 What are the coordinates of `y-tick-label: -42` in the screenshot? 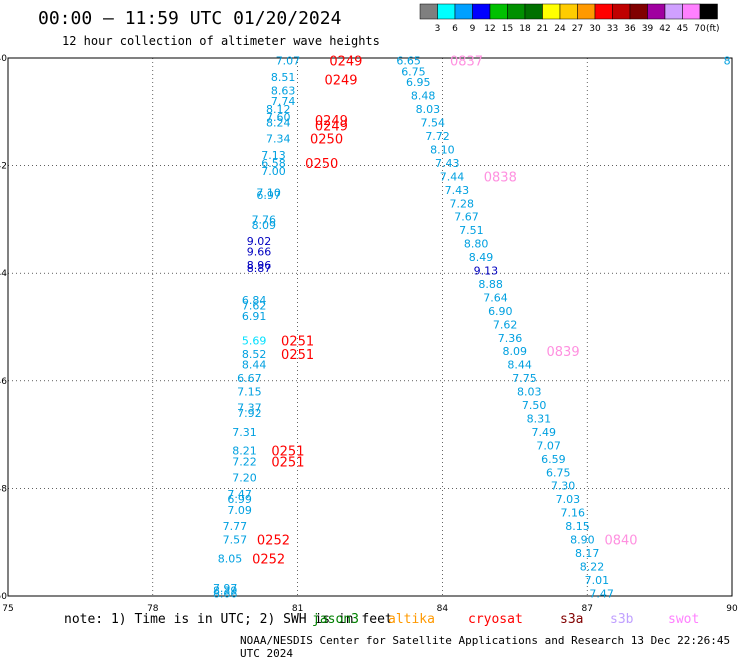 It's located at (3, 167).